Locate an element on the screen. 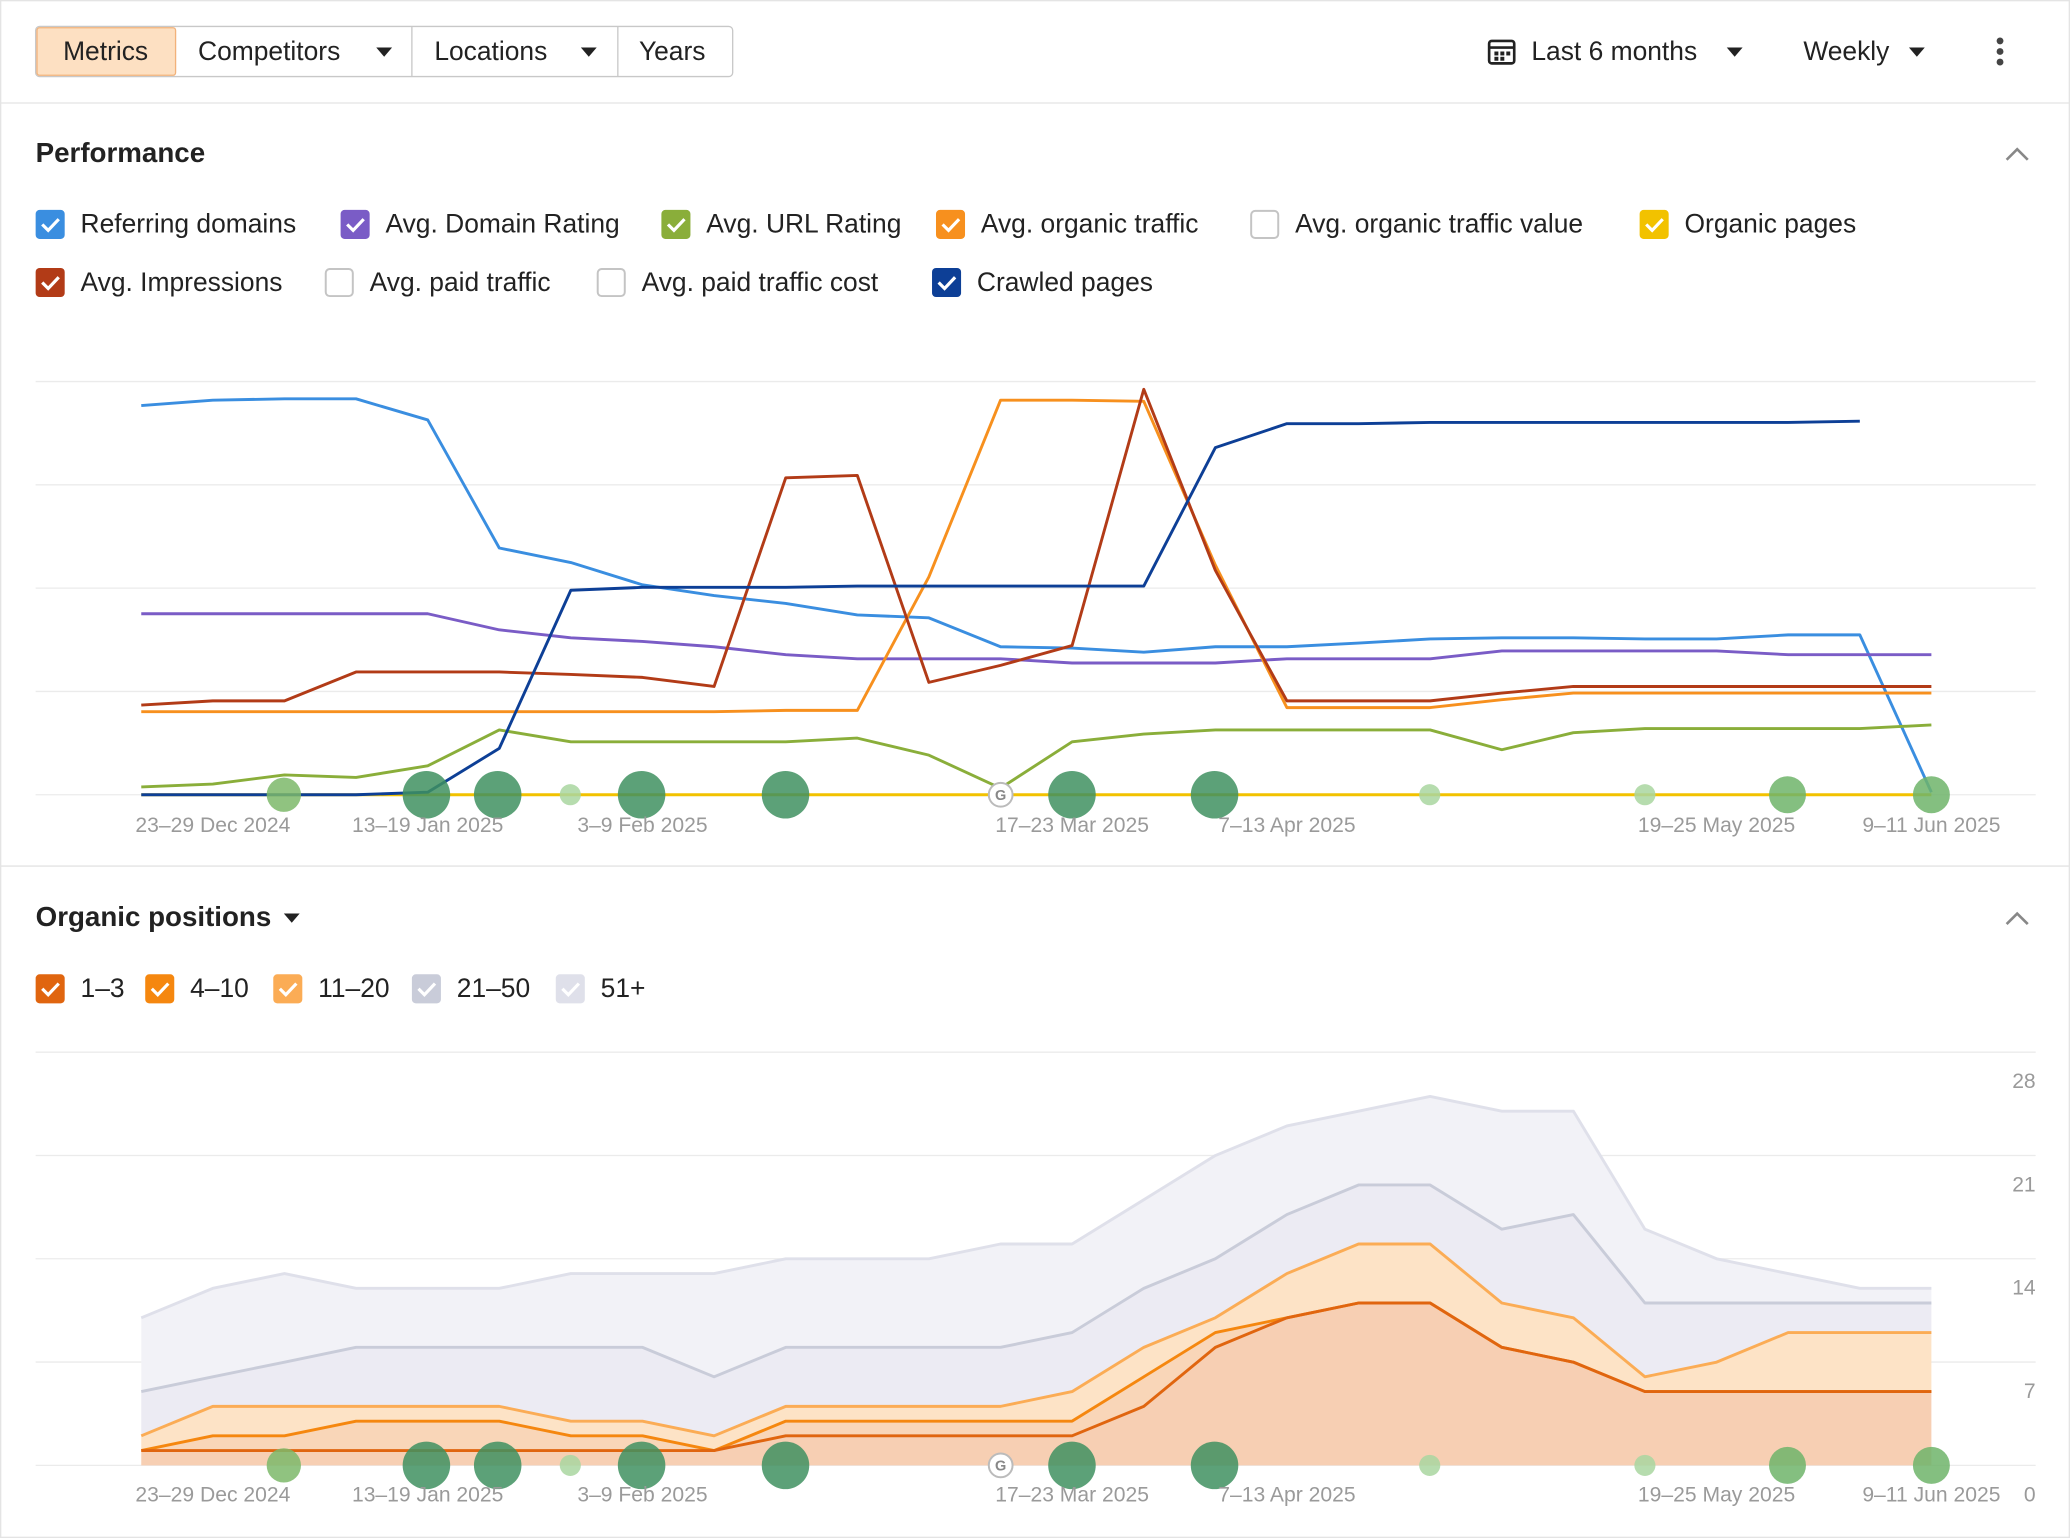 This screenshot has width=2070, height=1538. period-label: Last 6 months is located at coordinates (1614, 51).